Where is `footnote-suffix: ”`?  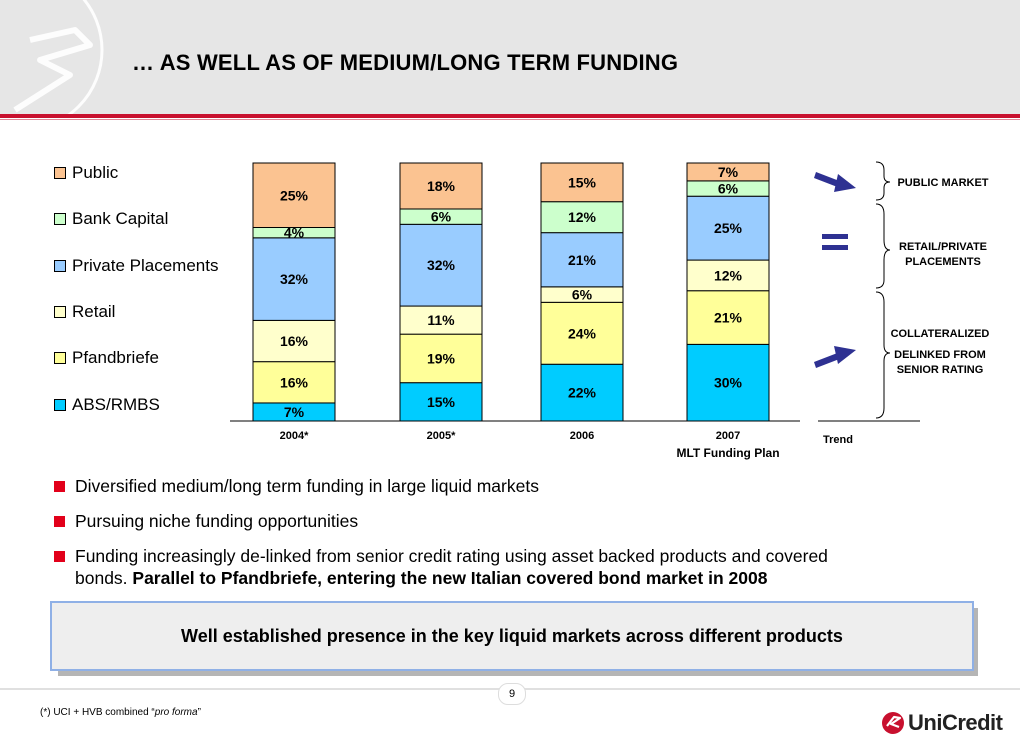 footnote-suffix: ” is located at coordinates (199, 712).